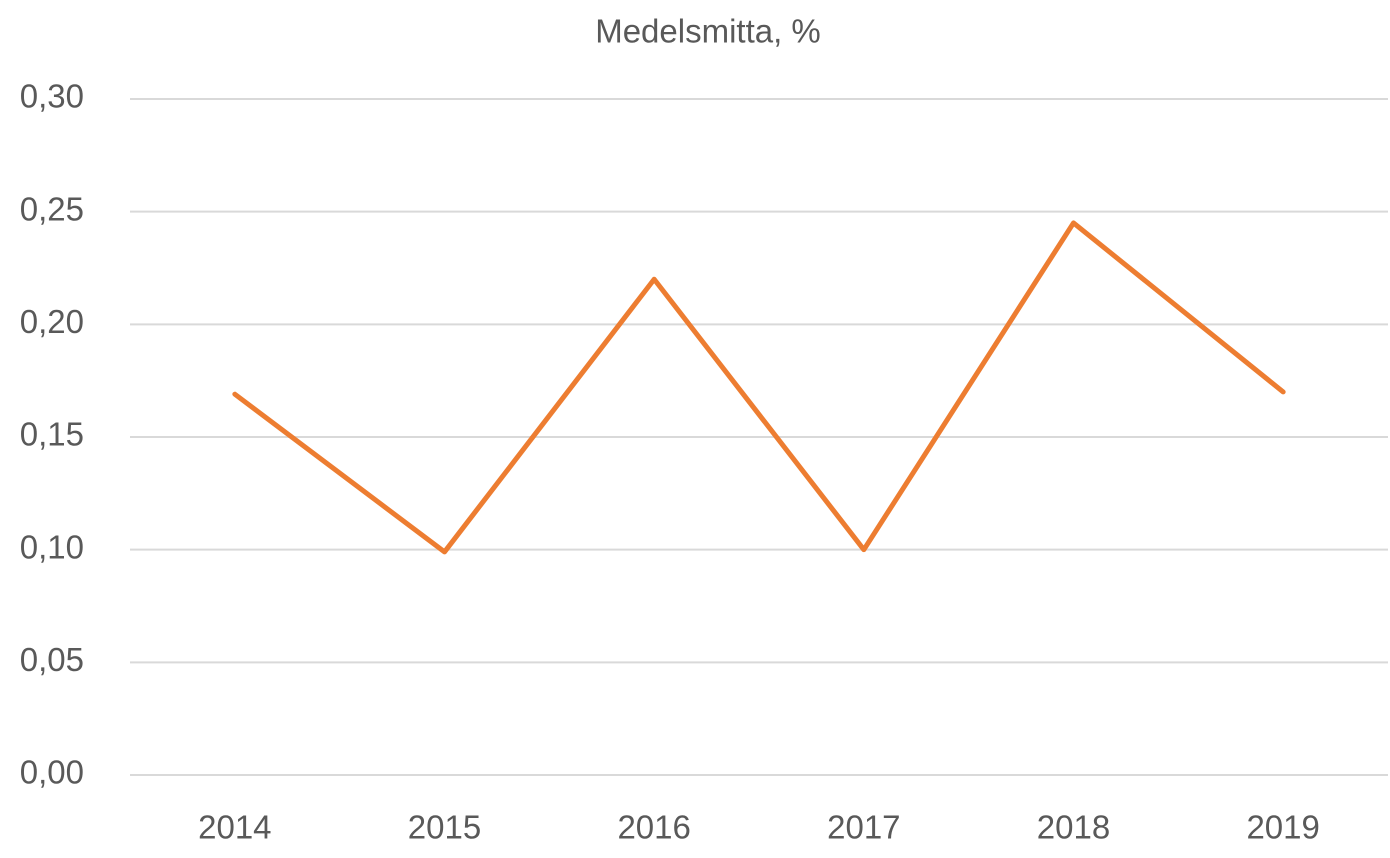 This screenshot has height=858, width=1390. What do you see at coordinates (52, 659) in the screenshot?
I see `y-tick-label: 0,05` at bounding box center [52, 659].